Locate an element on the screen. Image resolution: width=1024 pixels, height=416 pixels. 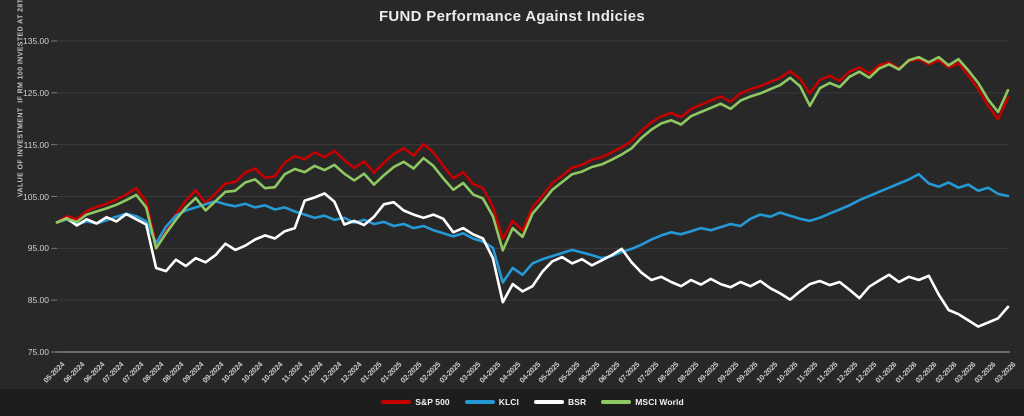
legend-item-s-p-500: S&P 500 is located at coordinates (415, 402).